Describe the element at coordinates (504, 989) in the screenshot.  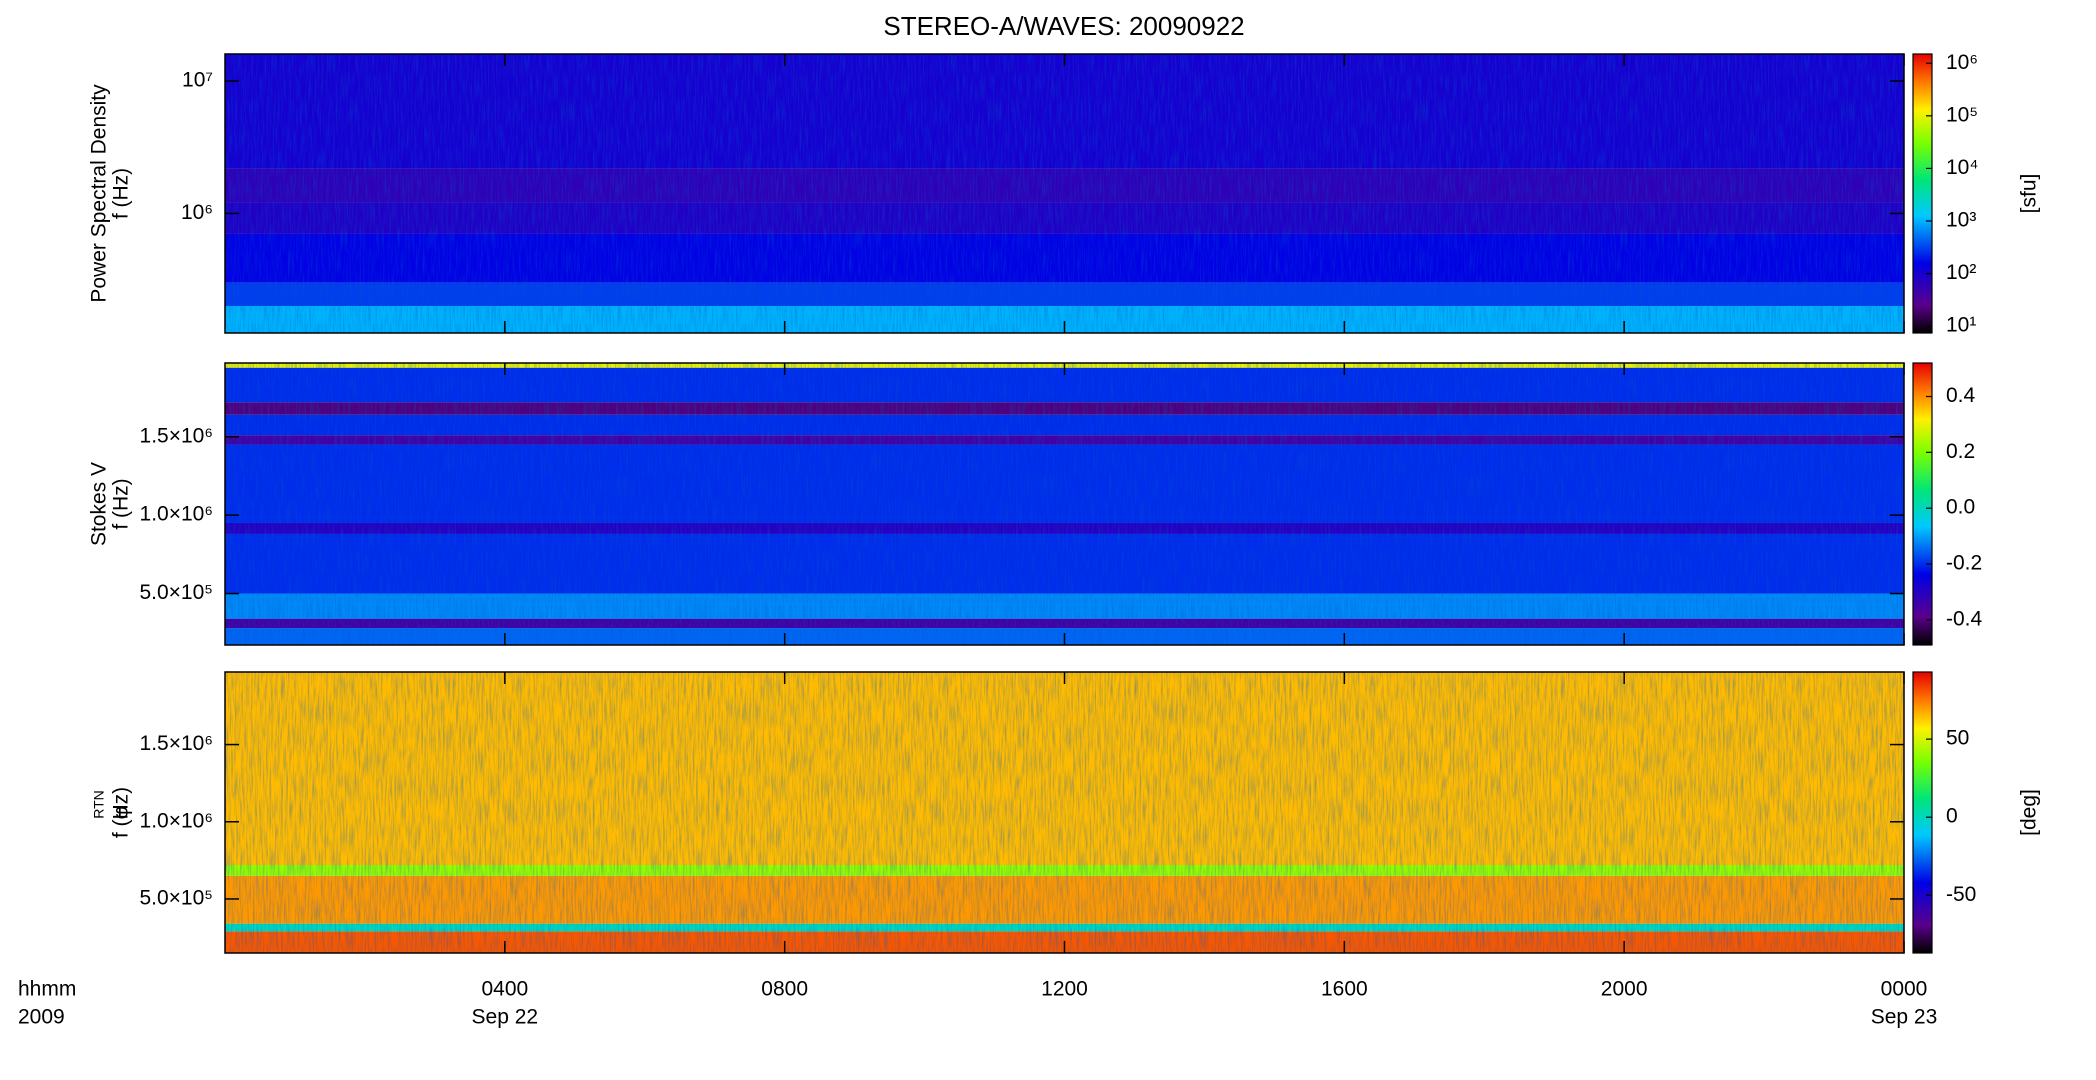
I see `x-tick-label: 0400` at that location.